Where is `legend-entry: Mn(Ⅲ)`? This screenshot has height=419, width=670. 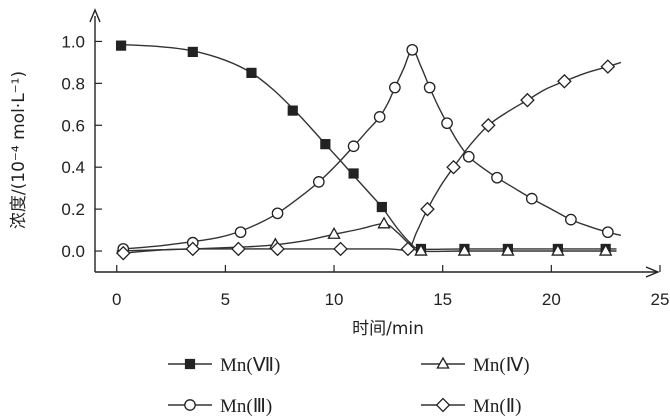 legend-entry: Mn(Ⅲ) is located at coordinates (220, 406).